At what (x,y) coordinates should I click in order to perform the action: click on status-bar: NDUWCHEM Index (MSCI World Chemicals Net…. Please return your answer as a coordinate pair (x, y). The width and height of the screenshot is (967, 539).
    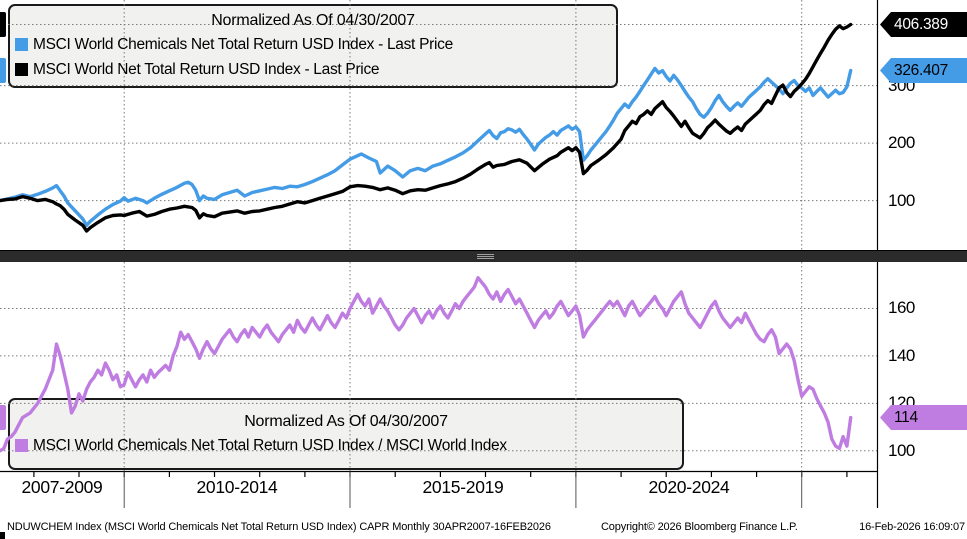
    Looking at the image, I should click on (483, 528).